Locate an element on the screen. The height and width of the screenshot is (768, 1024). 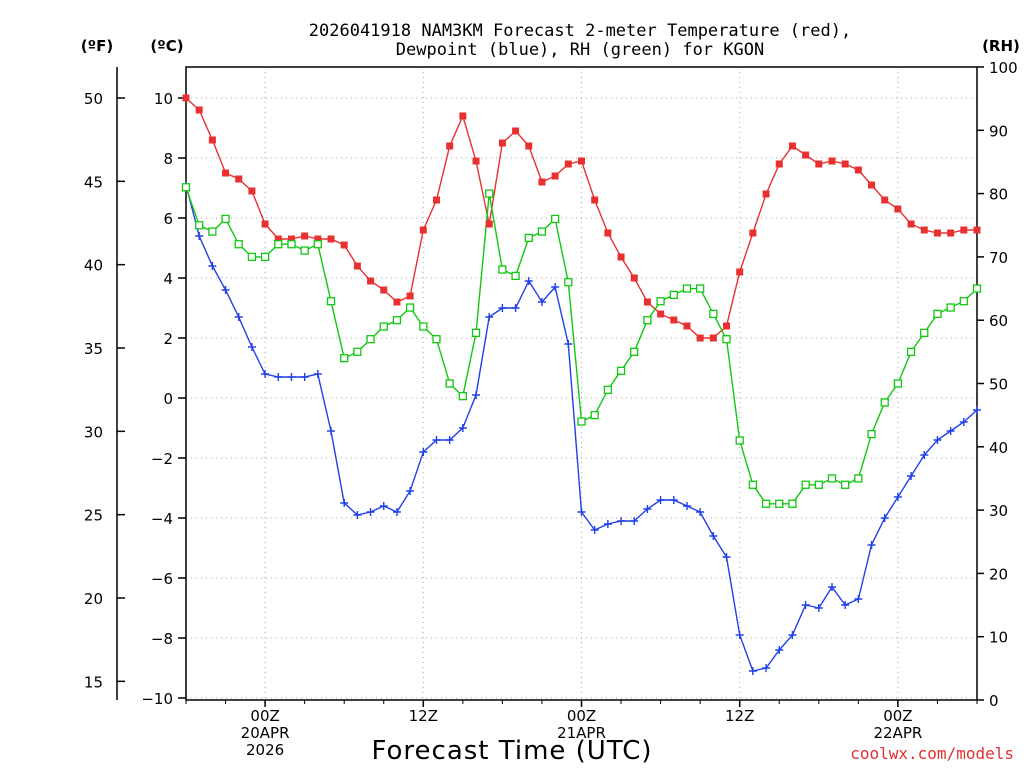
rh-axis-label: (RH) is located at coordinates (1001, 46).